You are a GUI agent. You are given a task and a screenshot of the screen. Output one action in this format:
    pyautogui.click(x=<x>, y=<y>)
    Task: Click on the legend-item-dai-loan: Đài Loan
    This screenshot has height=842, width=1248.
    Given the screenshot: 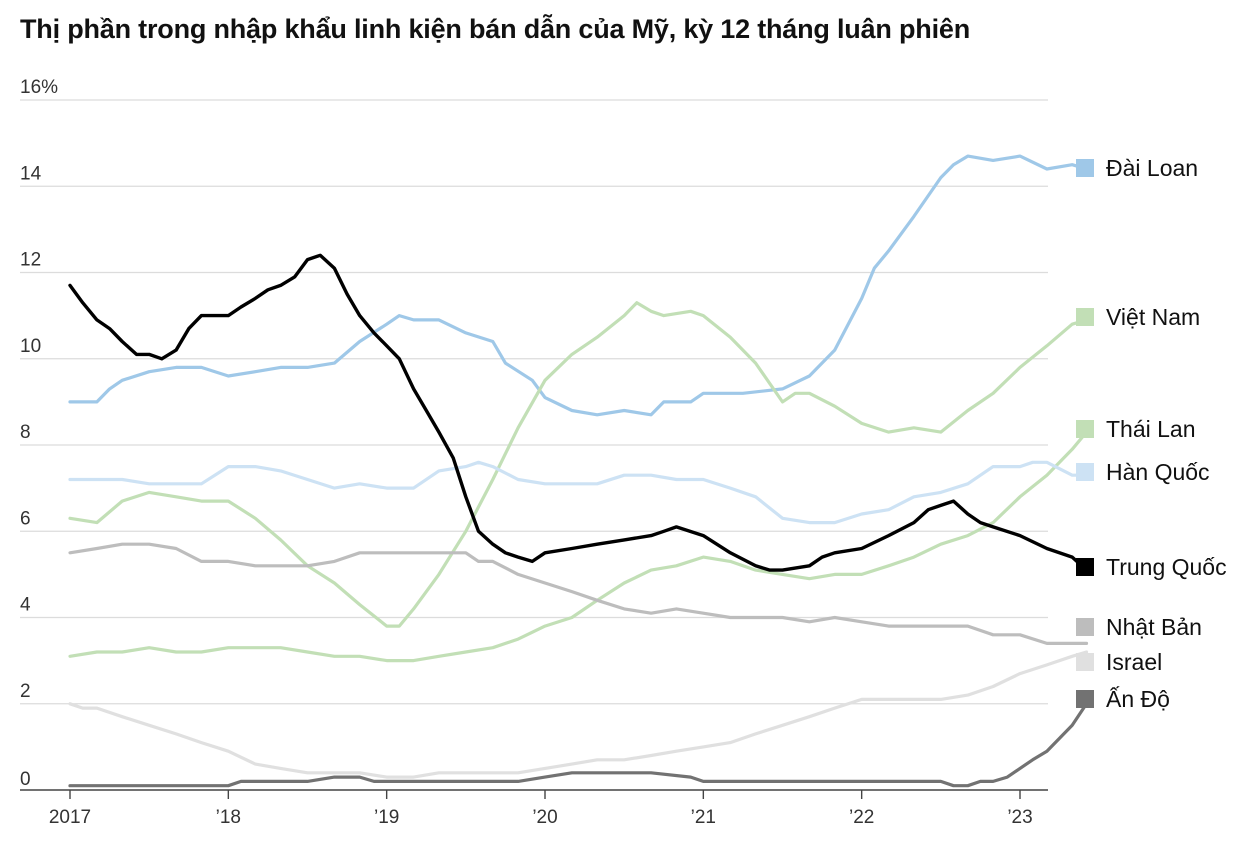 What is the action you would take?
    pyautogui.click(x=1137, y=168)
    